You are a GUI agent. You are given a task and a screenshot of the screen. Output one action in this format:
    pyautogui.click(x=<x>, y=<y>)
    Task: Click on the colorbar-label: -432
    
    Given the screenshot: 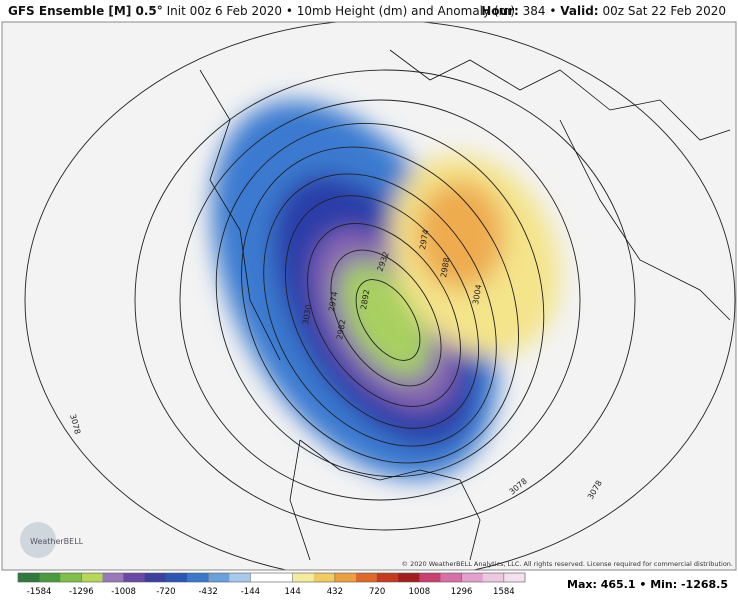 What is the action you would take?
    pyautogui.click(x=207, y=592)
    